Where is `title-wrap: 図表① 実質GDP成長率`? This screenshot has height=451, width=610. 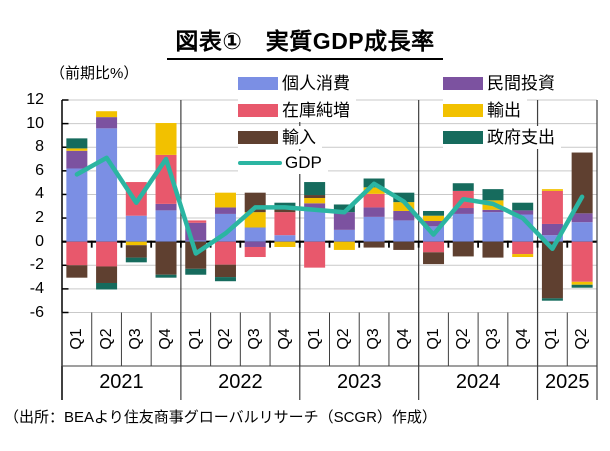
title-wrap: 図表① 実質GDP成長率 is located at coordinates (305, 41).